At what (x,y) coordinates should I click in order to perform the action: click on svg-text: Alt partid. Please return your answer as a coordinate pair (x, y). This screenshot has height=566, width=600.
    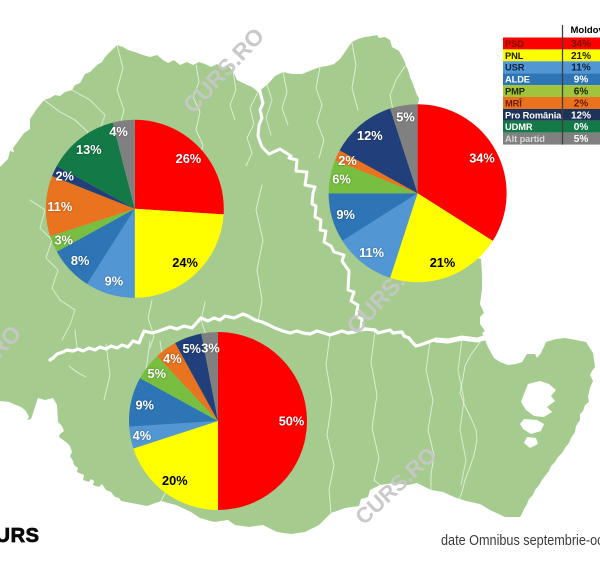
    Looking at the image, I should click on (525, 139).